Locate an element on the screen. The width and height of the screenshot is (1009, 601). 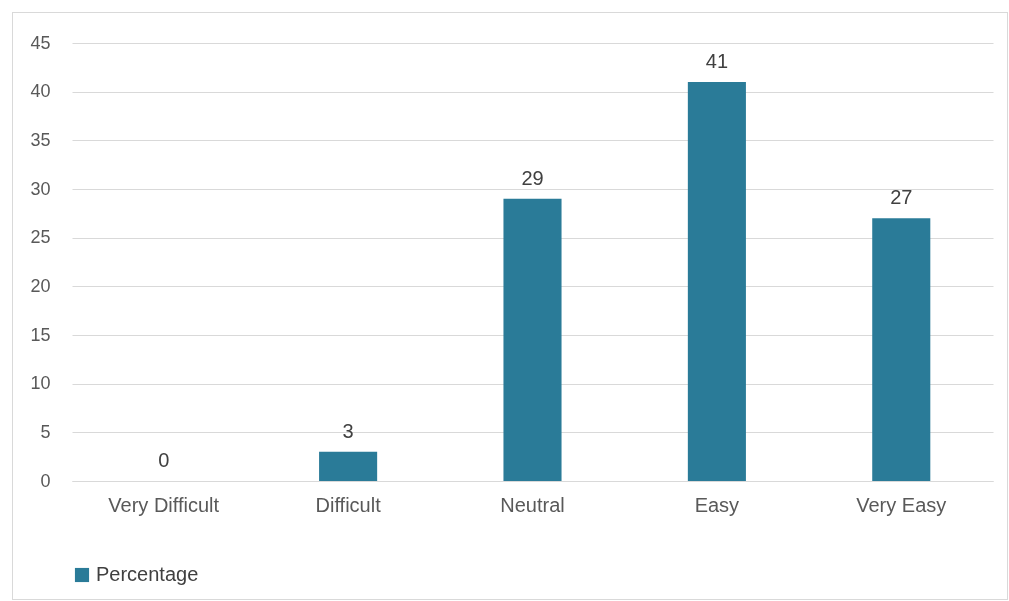
y-tick-label: 5 is located at coordinates (45, 431).